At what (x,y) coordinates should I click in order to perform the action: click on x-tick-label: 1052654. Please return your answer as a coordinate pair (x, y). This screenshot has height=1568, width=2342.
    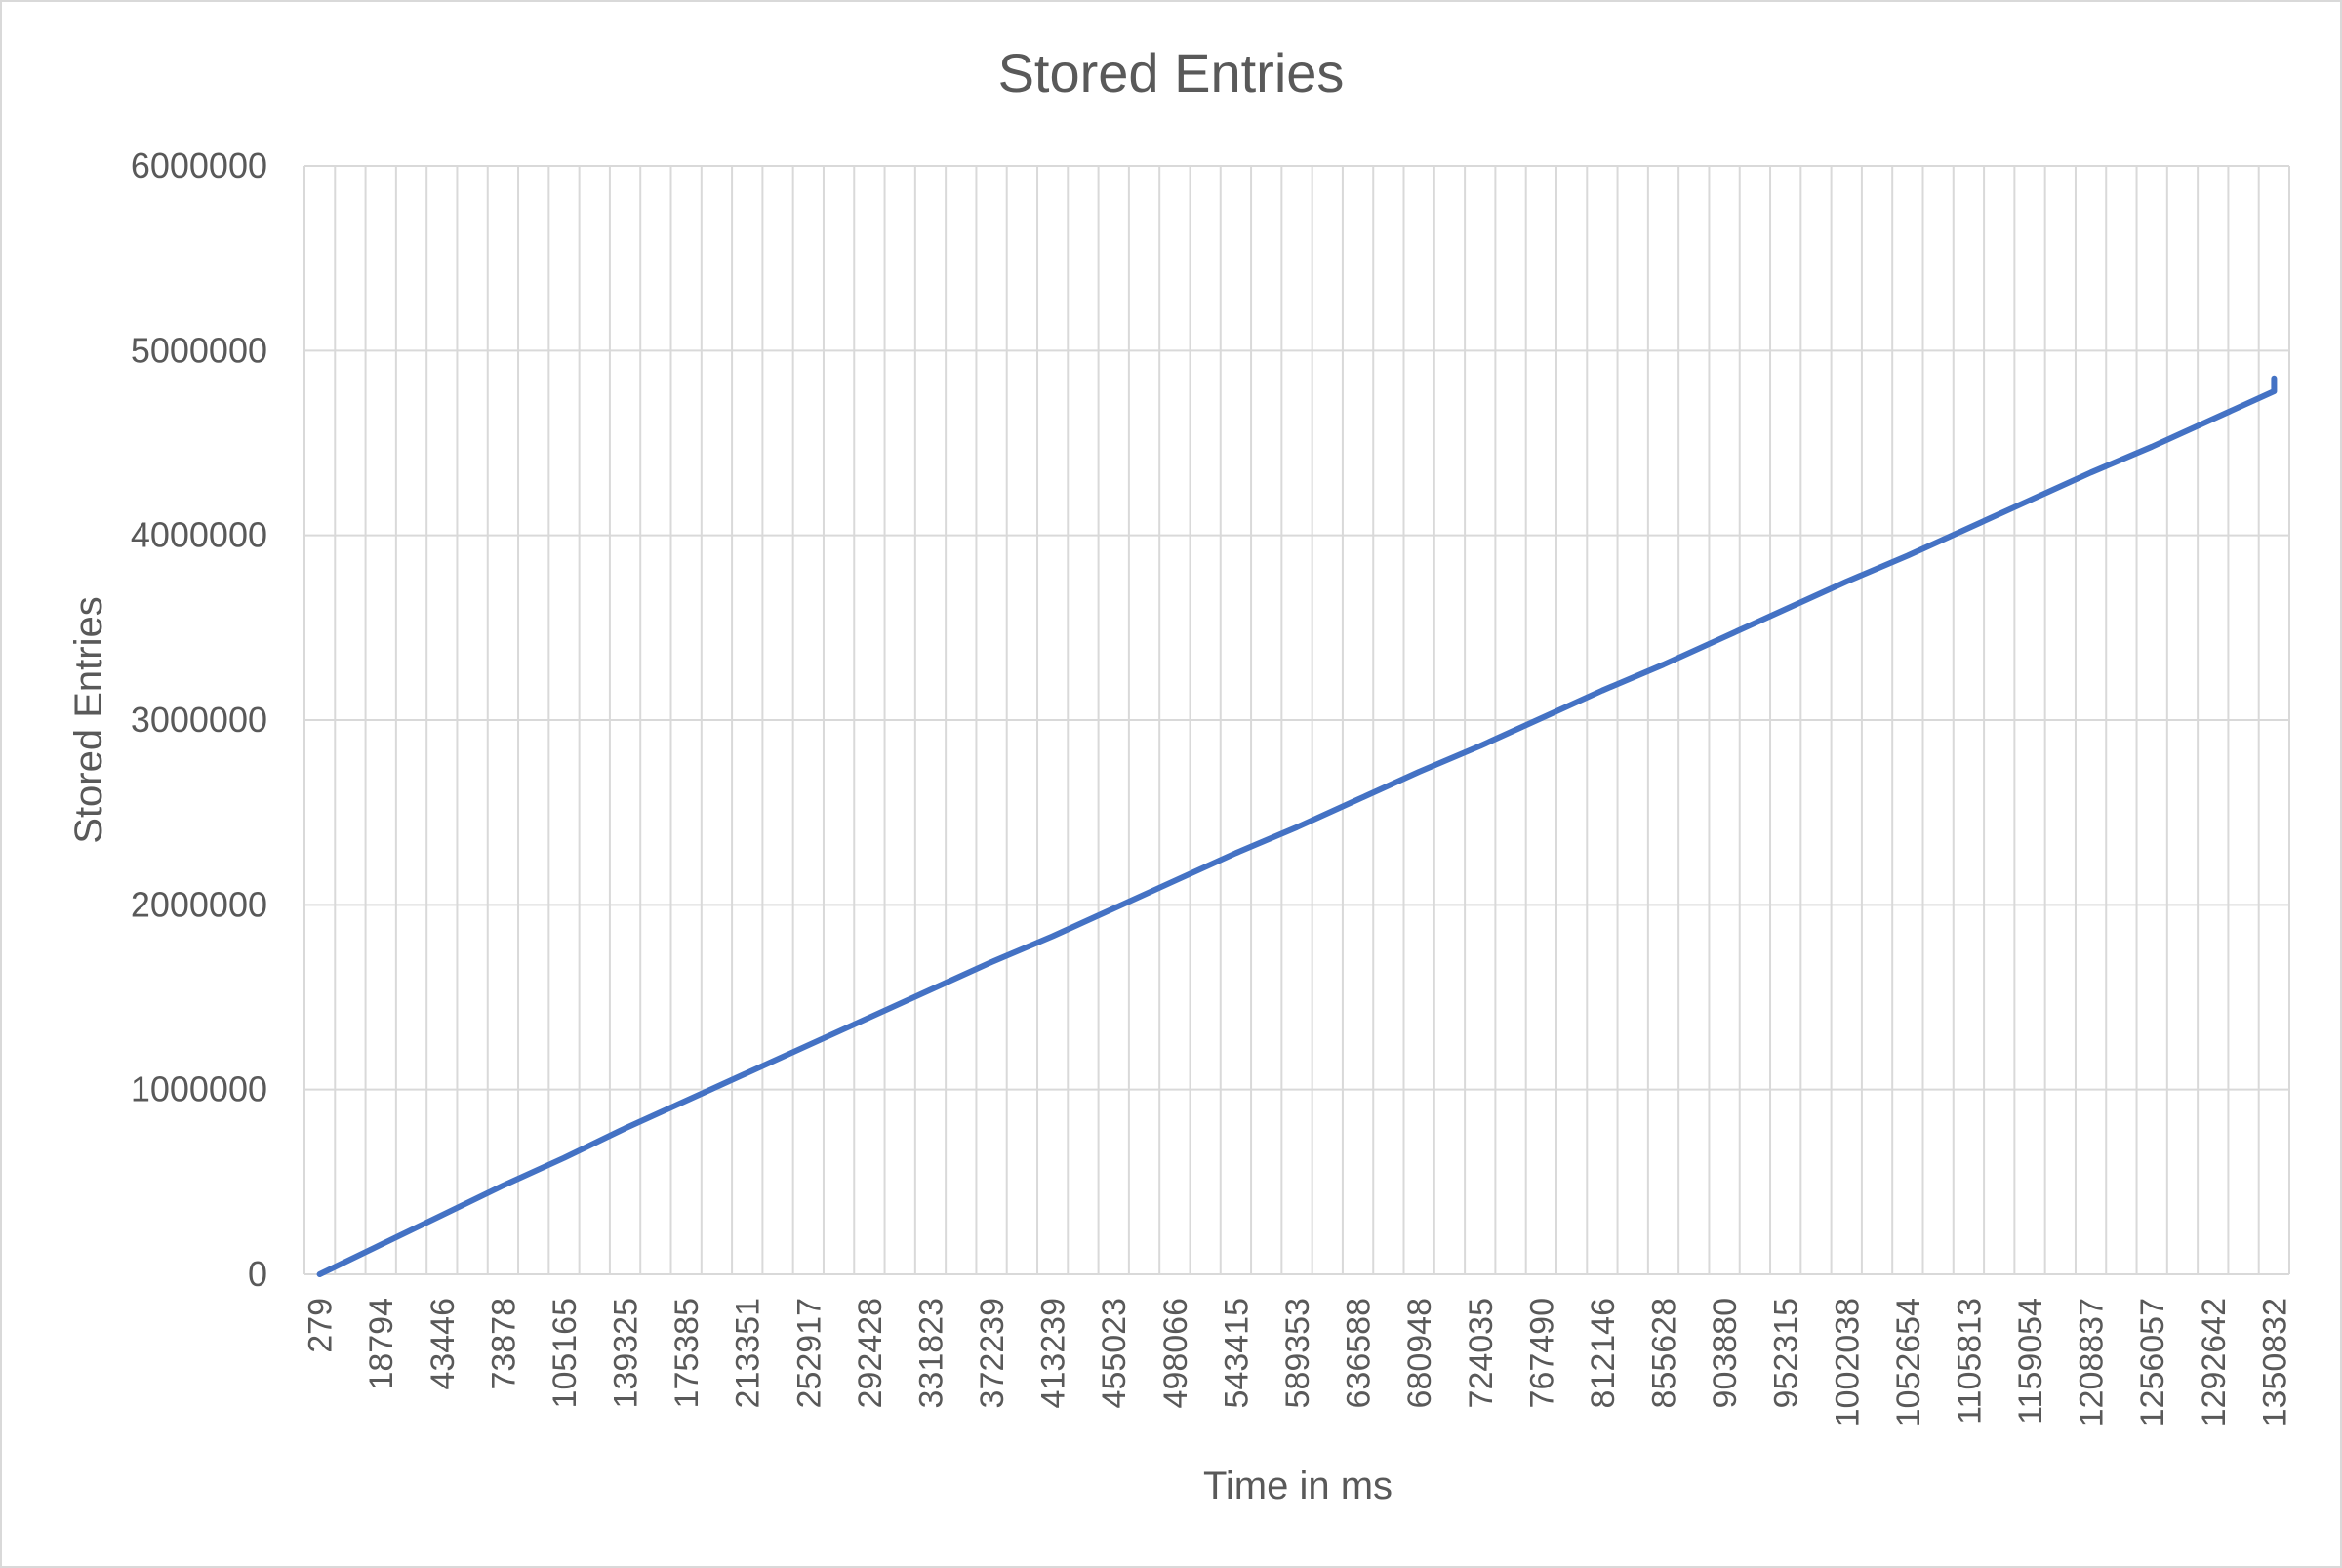
    Looking at the image, I should click on (1908, 1362).